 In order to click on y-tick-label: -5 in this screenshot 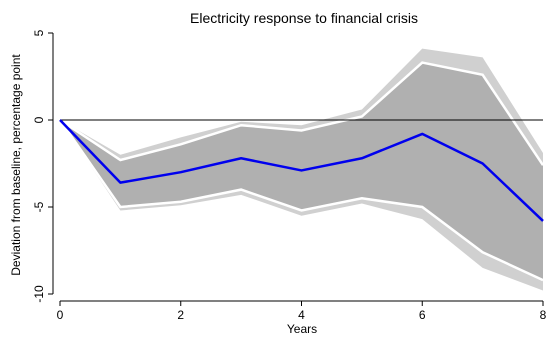, I will do `click(39, 206)`.